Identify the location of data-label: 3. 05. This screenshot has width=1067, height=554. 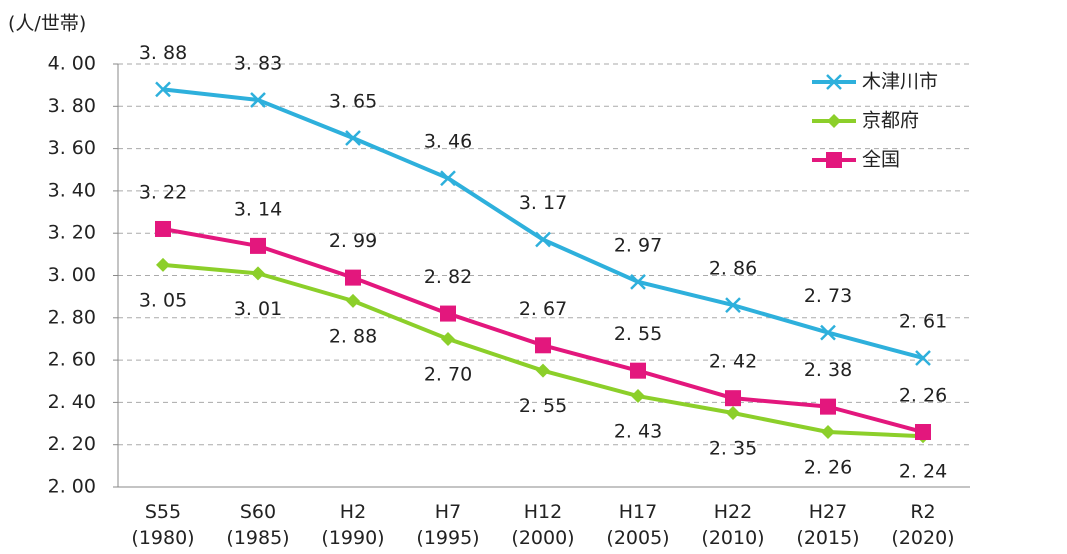
(163, 300).